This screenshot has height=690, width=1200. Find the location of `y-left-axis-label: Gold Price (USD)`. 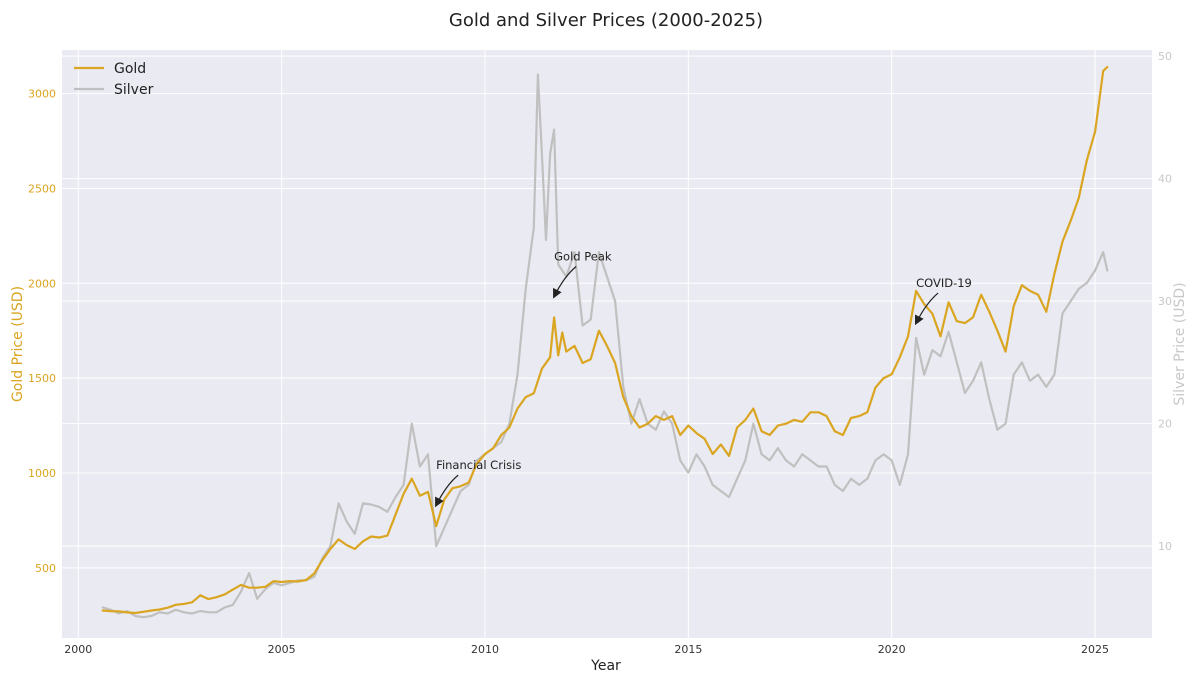

y-left-axis-label: Gold Price (USD) is located at coordinates (18, 344).